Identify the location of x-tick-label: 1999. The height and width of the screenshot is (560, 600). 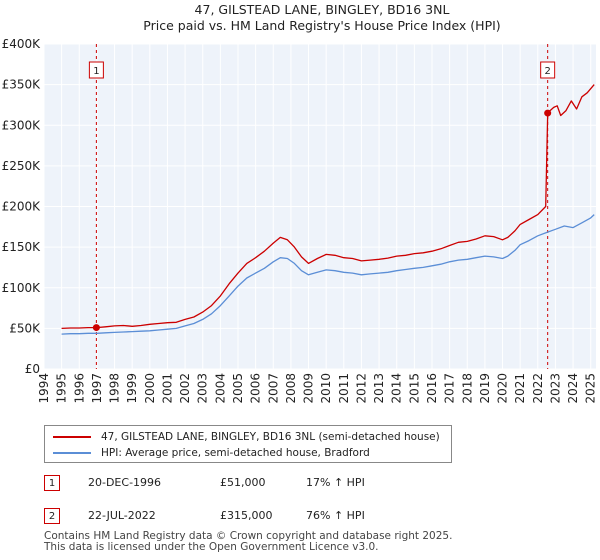
(132, 388).